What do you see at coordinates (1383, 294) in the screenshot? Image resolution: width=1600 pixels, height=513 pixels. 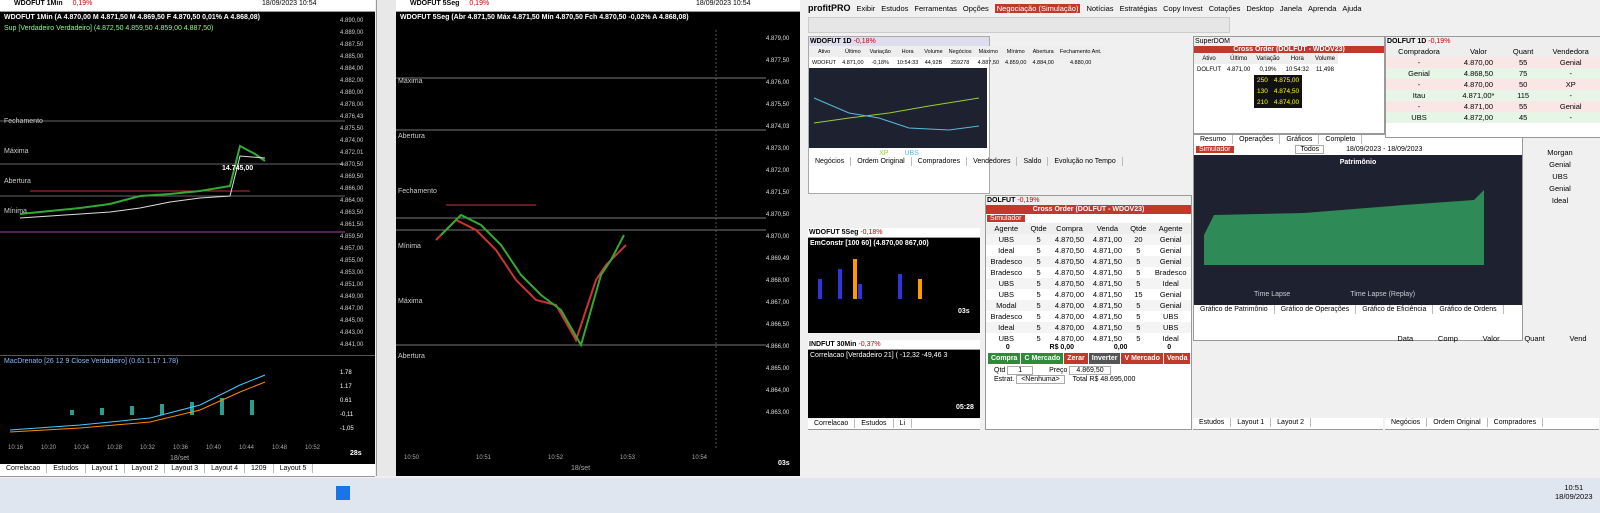 I see `legend-item: Time Lapse (Replay)` at bounding box center [1383, 294].